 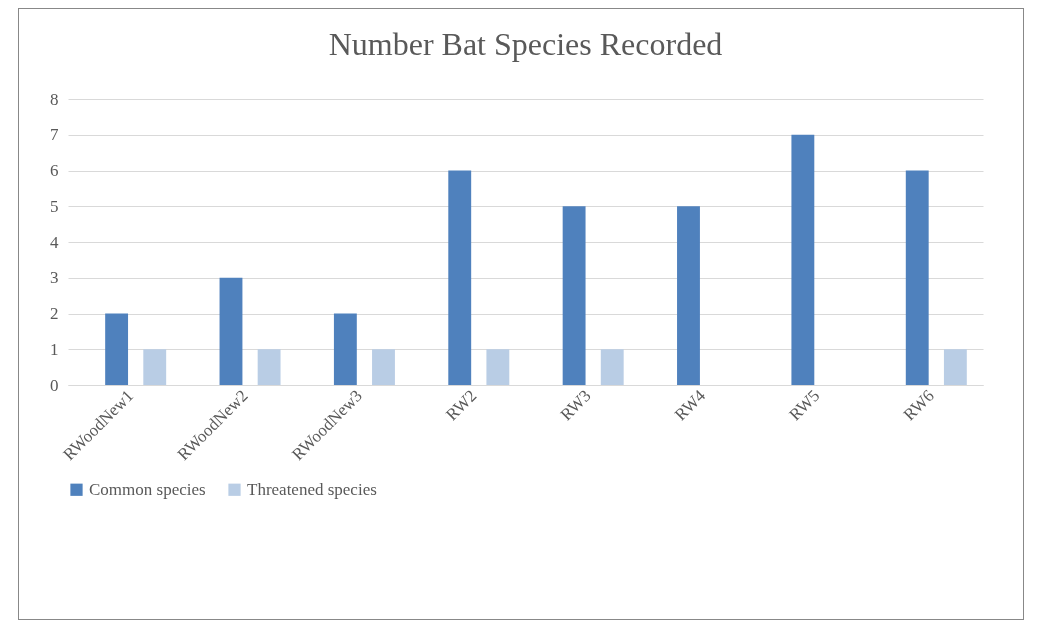 What do you see at coordinates (312, 489) in the screenshot?
I see `legend-label: Threatened species` at bounding box center [312, 489].